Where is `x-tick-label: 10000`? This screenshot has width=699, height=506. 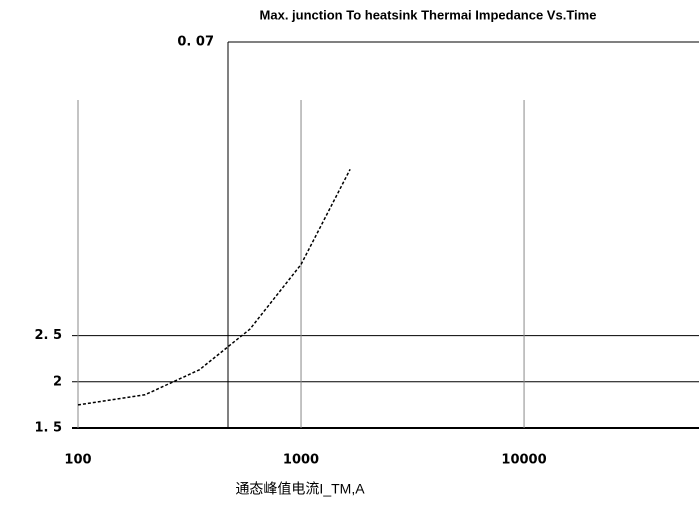
x-tick-label: 10000 is located at coordinates (523, 460).